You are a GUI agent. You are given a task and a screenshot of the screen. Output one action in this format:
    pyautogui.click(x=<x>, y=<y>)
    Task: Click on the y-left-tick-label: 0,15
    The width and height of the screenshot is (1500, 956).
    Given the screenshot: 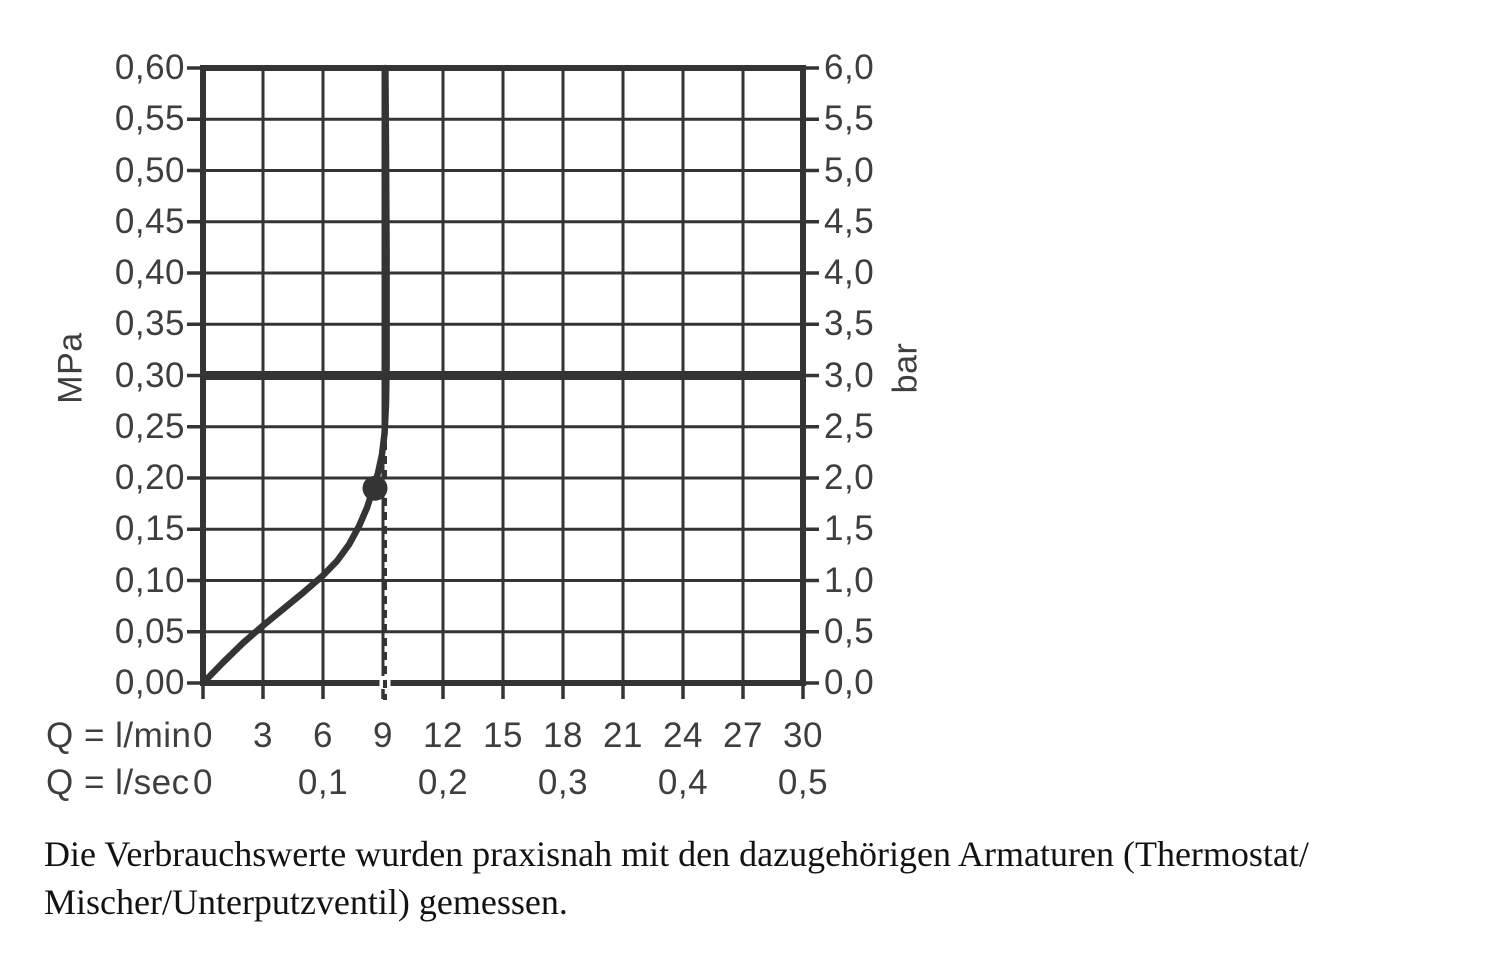 What is the action you would take?
    pyautogui.click(x=149, y=529)
    